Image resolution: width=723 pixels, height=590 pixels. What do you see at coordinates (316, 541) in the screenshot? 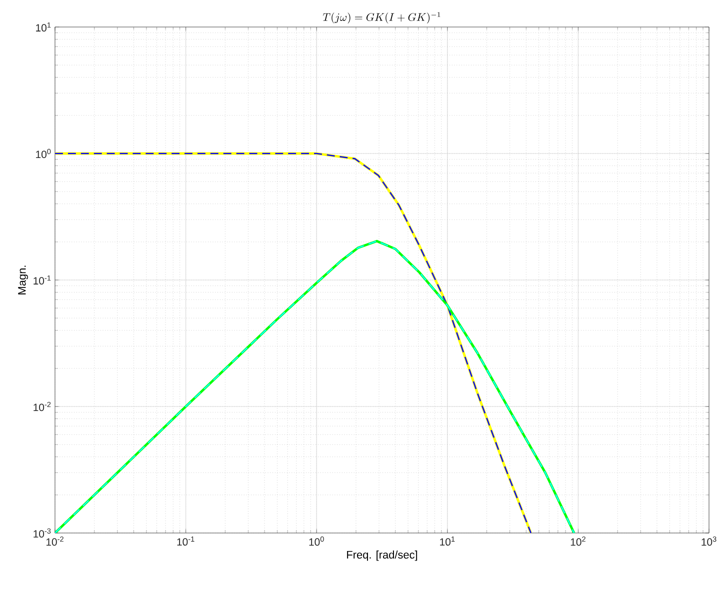
I see `x-tick-label: 10$^{0}$` at bounding box center [316, 541].